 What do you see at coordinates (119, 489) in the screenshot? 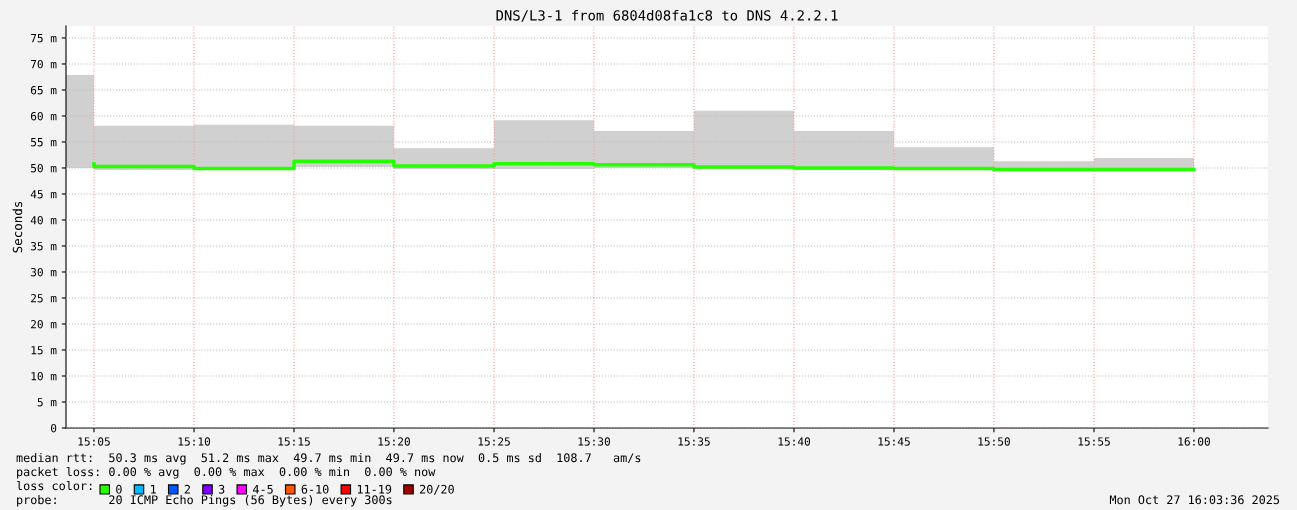
I see `legend-label: 0` at bounding box center [119, 489].